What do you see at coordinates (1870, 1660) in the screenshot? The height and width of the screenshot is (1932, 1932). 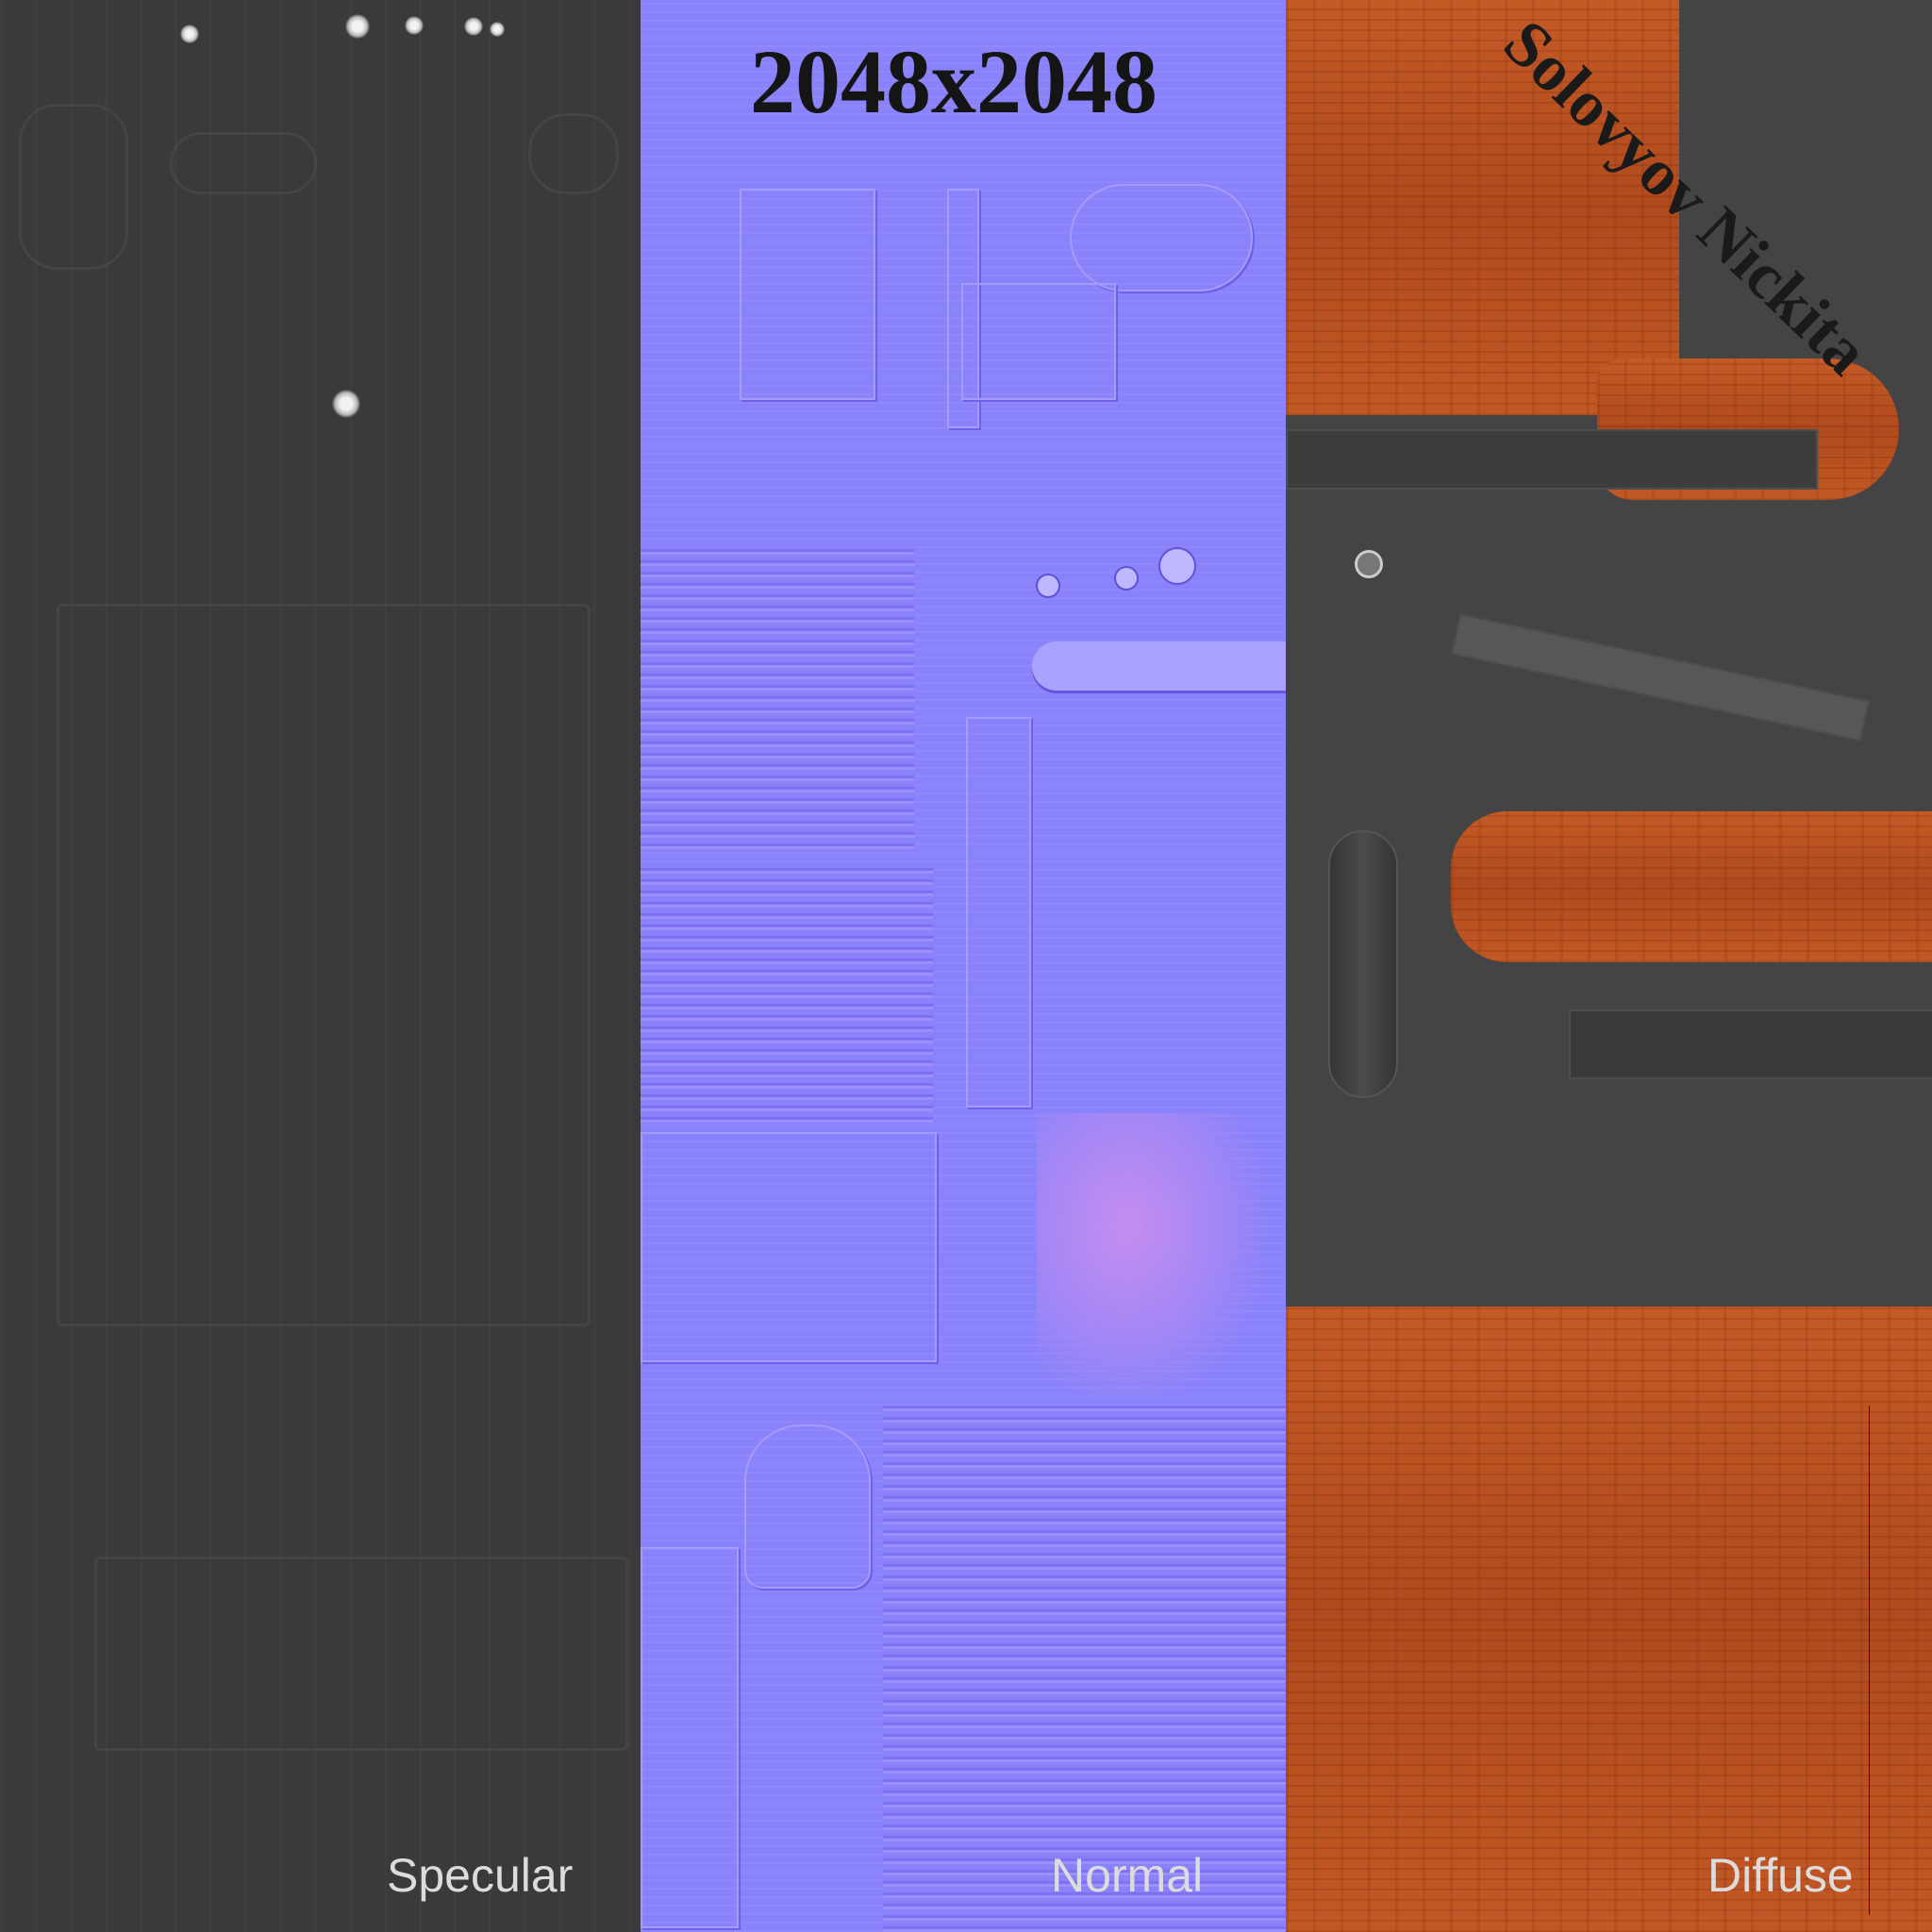 I see `diffuse-seam-line` at bounding box center [1870, 1660].